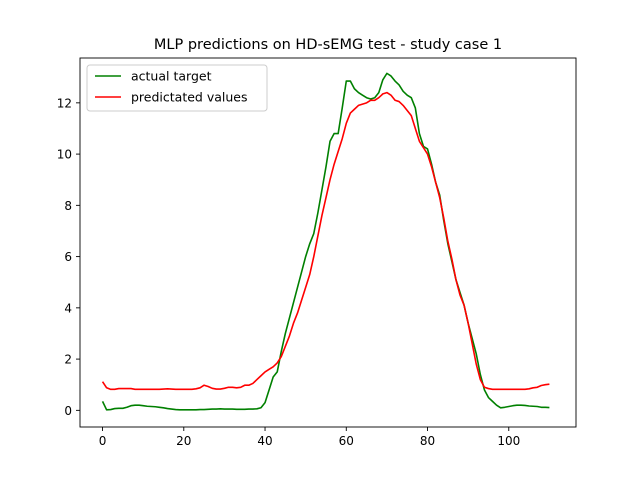 Image resolution: width=640 pixels, height=485 pixels. I want to click on x-tick-label: 80, so click(427, 441).